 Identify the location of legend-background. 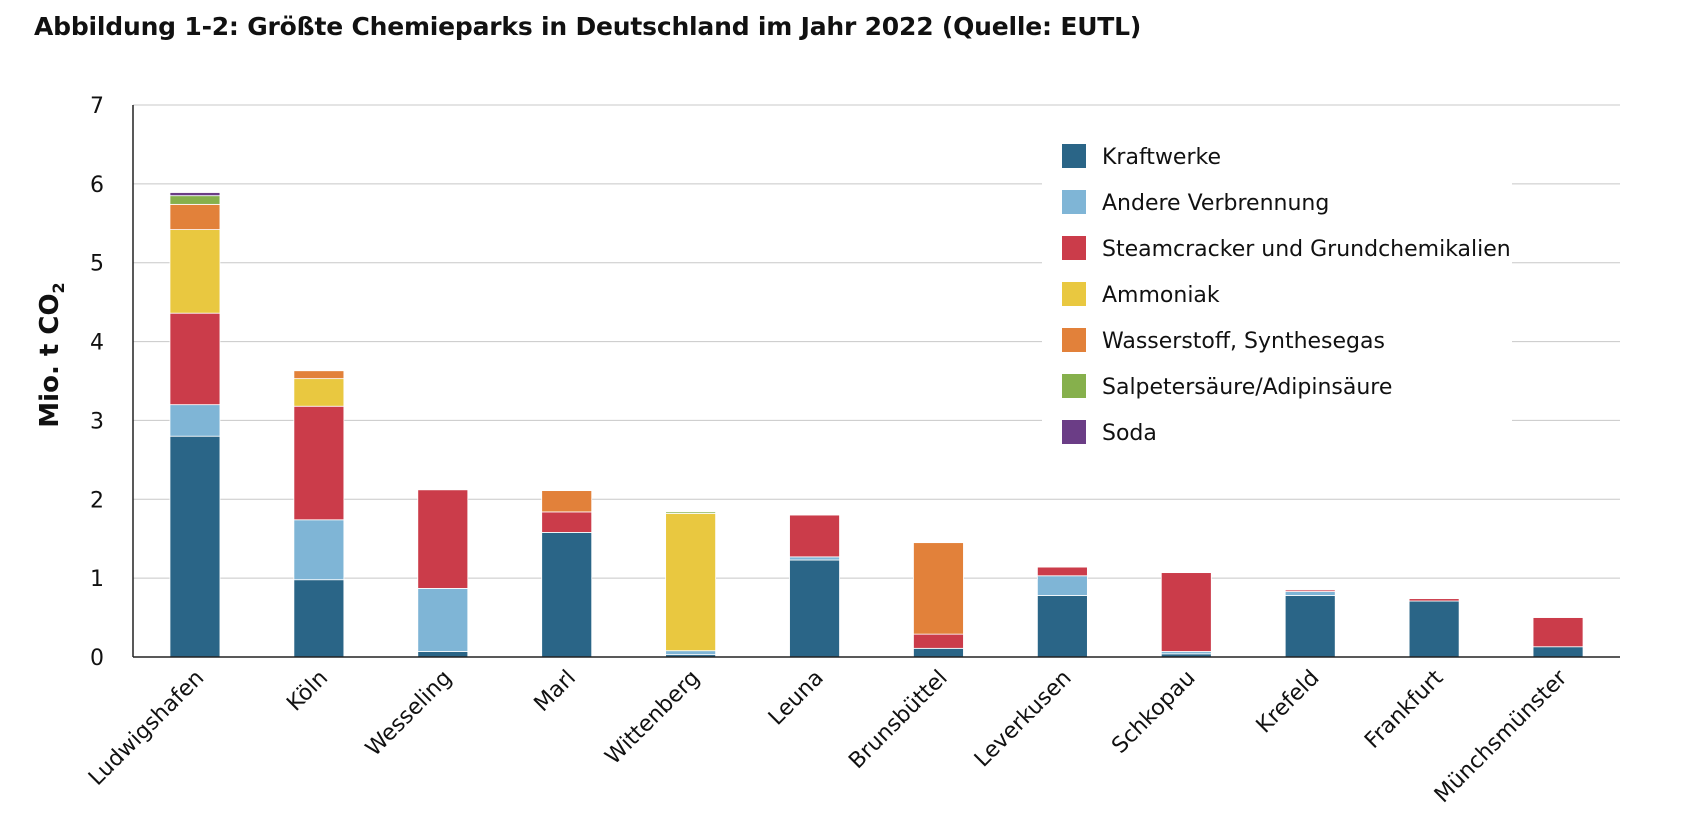
(1277, 288).